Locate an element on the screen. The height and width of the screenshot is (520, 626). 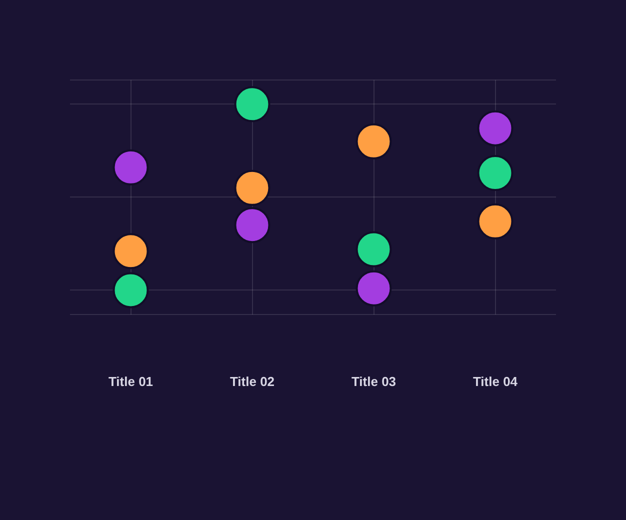
x-tick-label: Title 03 is located at coordinates (373, 381).